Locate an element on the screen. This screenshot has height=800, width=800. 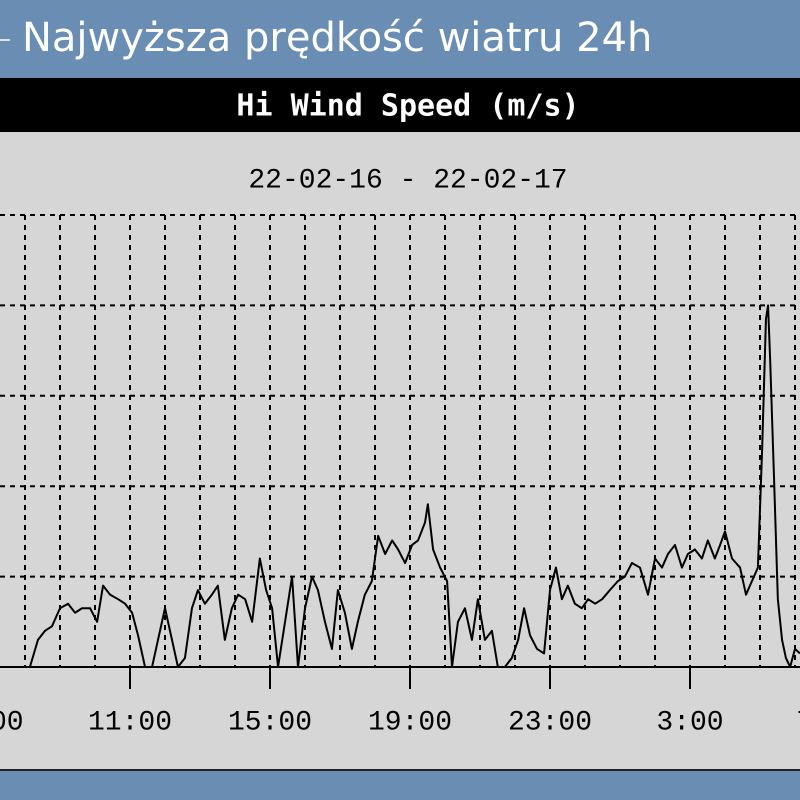
page-title: Najwyższa prędkość wiatru 24h is located at coordinates (337, 38).